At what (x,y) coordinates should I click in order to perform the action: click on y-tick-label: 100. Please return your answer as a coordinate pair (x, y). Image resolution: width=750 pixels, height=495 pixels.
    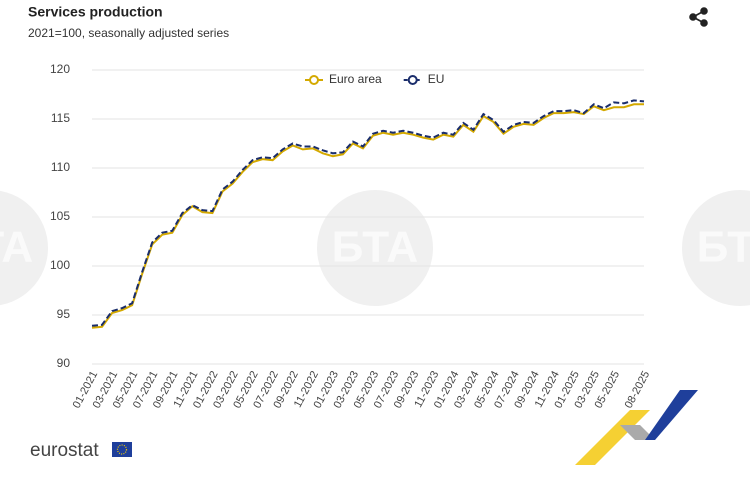
    Looking at the image, I should click on (60, 265).